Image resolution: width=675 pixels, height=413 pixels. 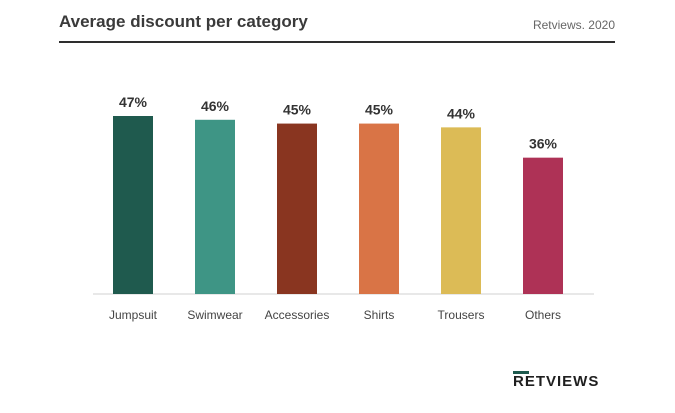 I want to click on value-label-trousers: 44%, so click(x=461, y=113).